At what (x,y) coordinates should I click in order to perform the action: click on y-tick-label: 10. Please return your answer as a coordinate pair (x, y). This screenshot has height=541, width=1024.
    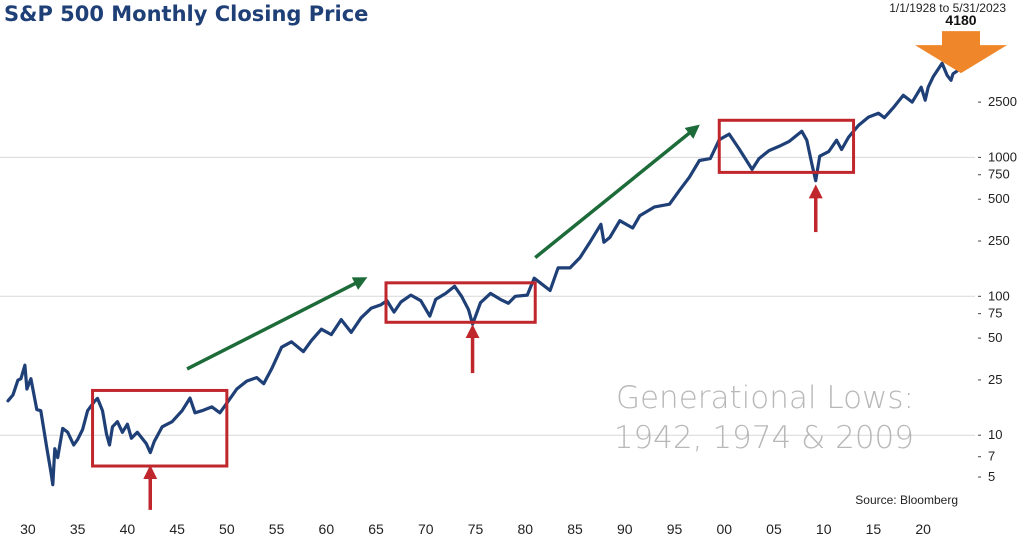
    Looking at the image, I should click on (995, 434).